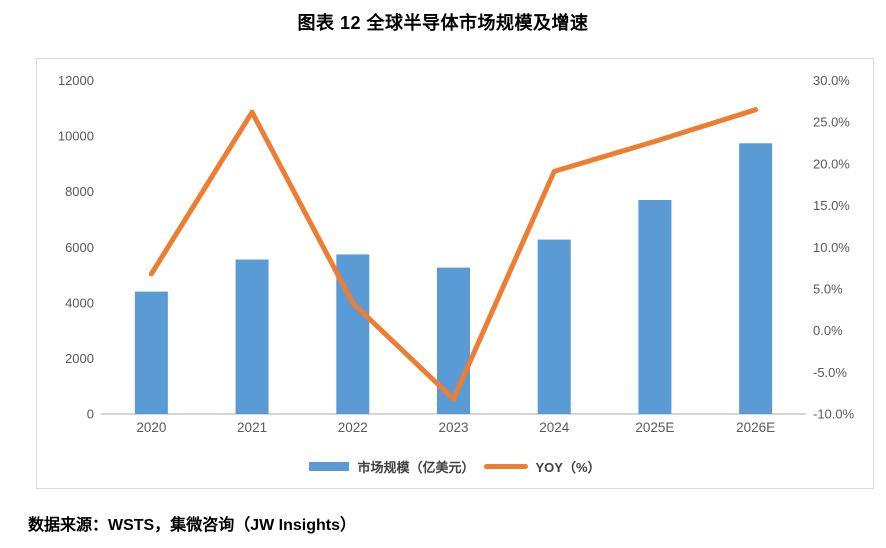  Describe the element at coordinates (76, 80) in the screenshot. I see `left-axis-tick: 12000` at that location.